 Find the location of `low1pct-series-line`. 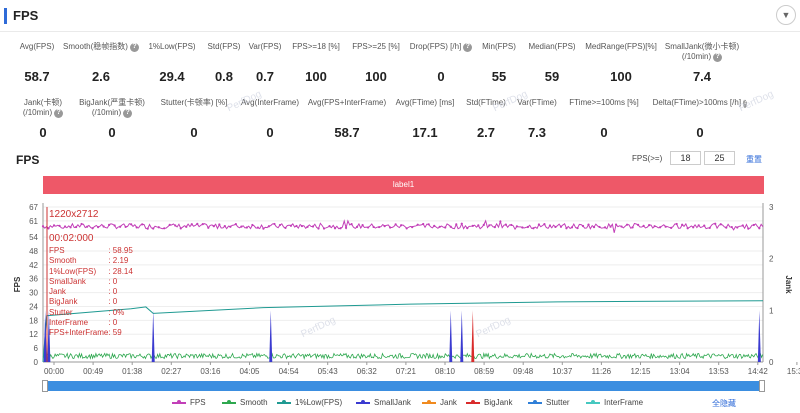

low1pct-series-line is located at coordinates (403, 331).